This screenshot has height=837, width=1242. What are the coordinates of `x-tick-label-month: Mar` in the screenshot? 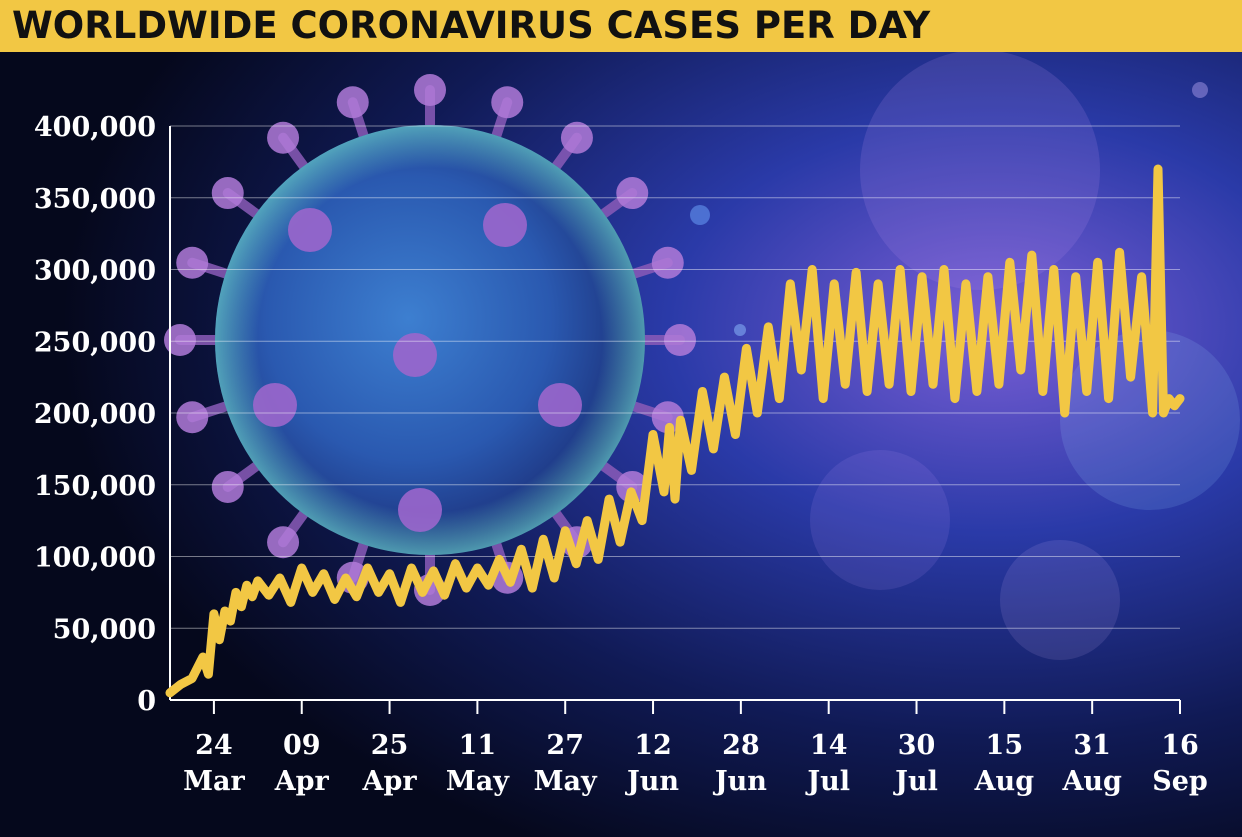 It's located at (214, 781).